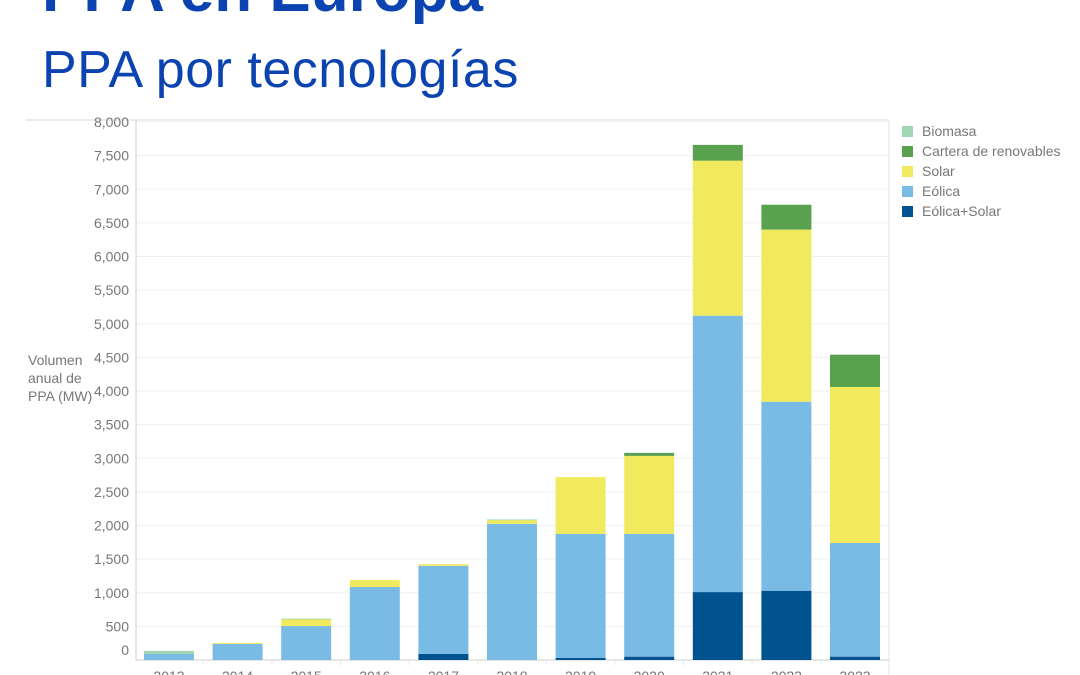  What do you see at coordinates (111, 492) in the screenshot?
I see `y-tick-label: 2,500` at bounding box center [111, 492].